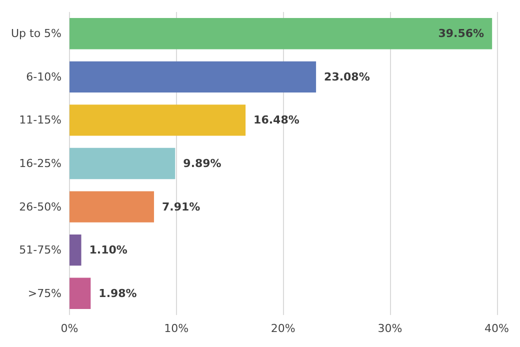  I want to click on y-tick-label: 16-25%, so click(40, 163).